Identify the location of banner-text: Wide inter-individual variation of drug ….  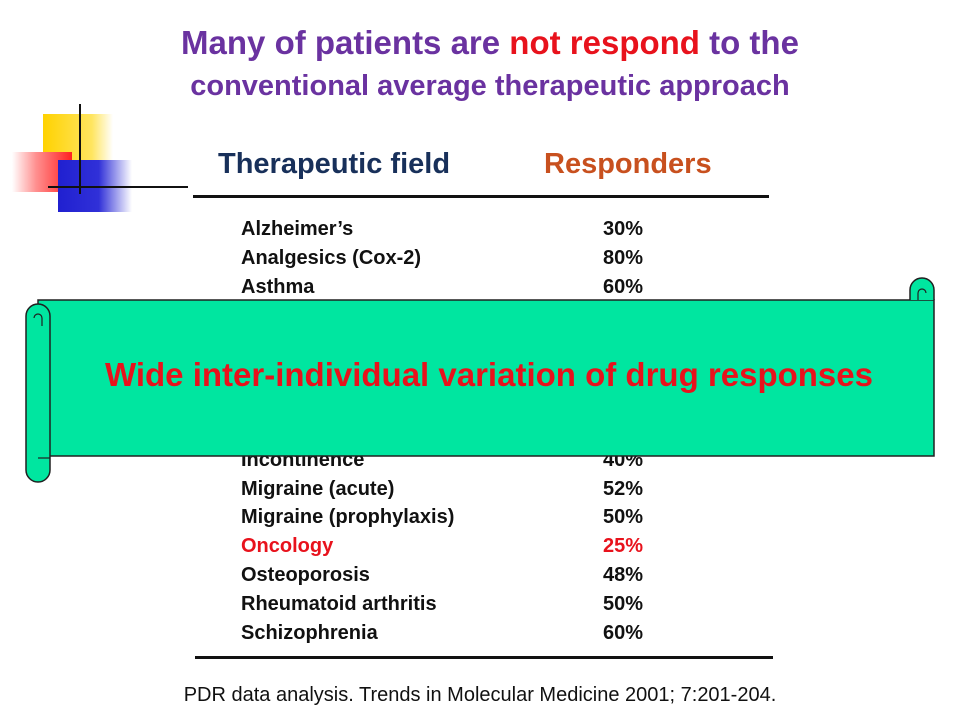
(489, 374).